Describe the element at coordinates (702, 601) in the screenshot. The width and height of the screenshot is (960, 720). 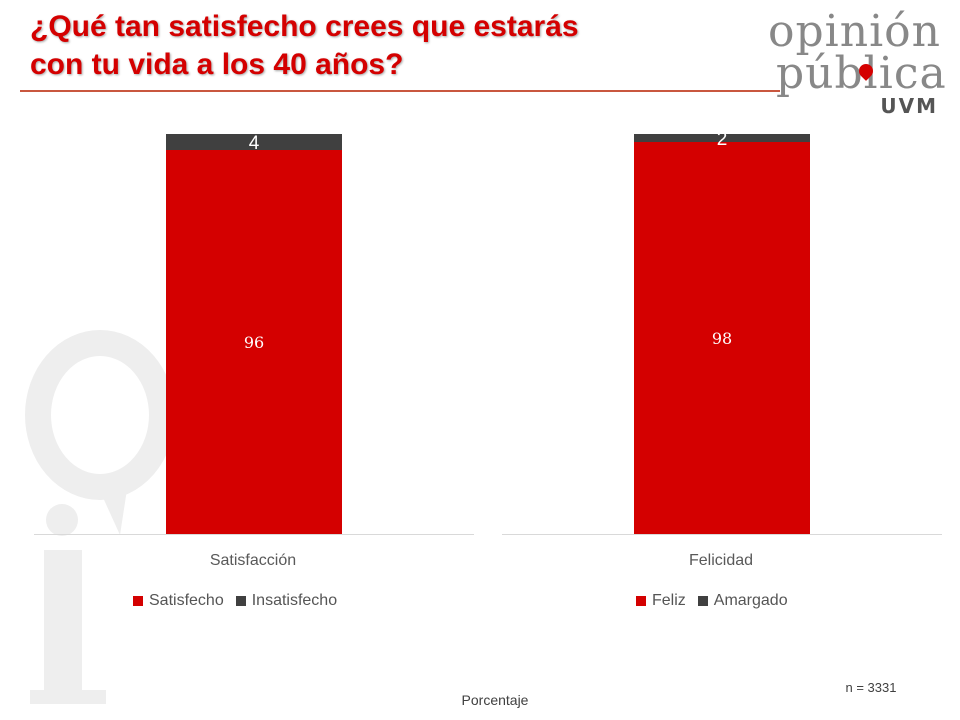
I see `legend-swatch-amargado` at that location.